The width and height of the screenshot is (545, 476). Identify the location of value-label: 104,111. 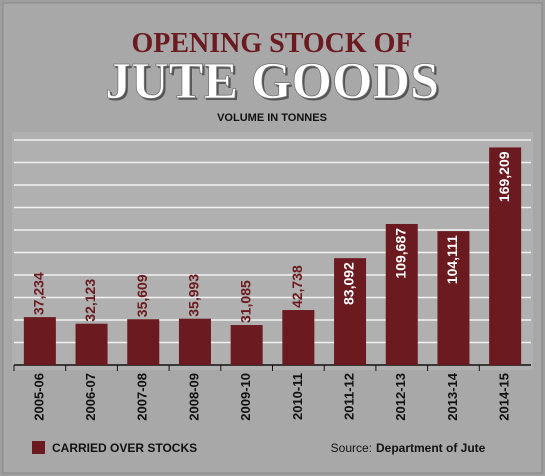
(452, 259).